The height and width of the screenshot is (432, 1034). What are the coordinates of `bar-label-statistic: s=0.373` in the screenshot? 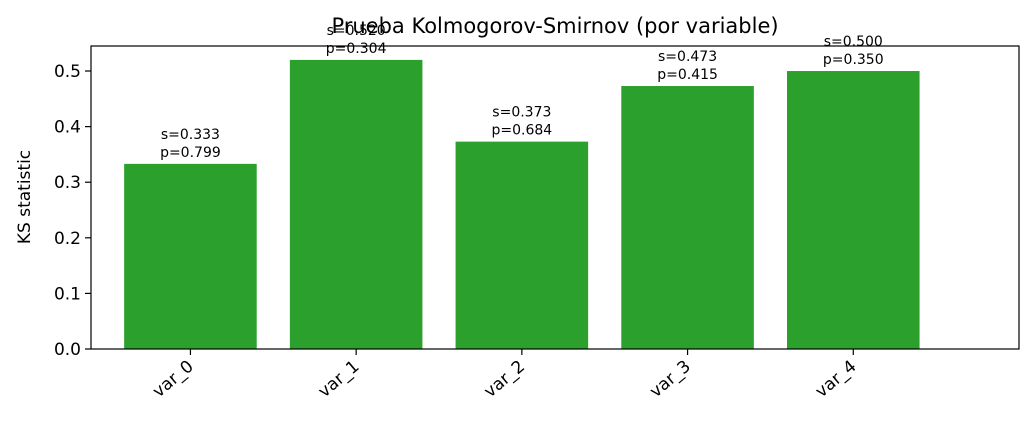 It's located at (521, 113).